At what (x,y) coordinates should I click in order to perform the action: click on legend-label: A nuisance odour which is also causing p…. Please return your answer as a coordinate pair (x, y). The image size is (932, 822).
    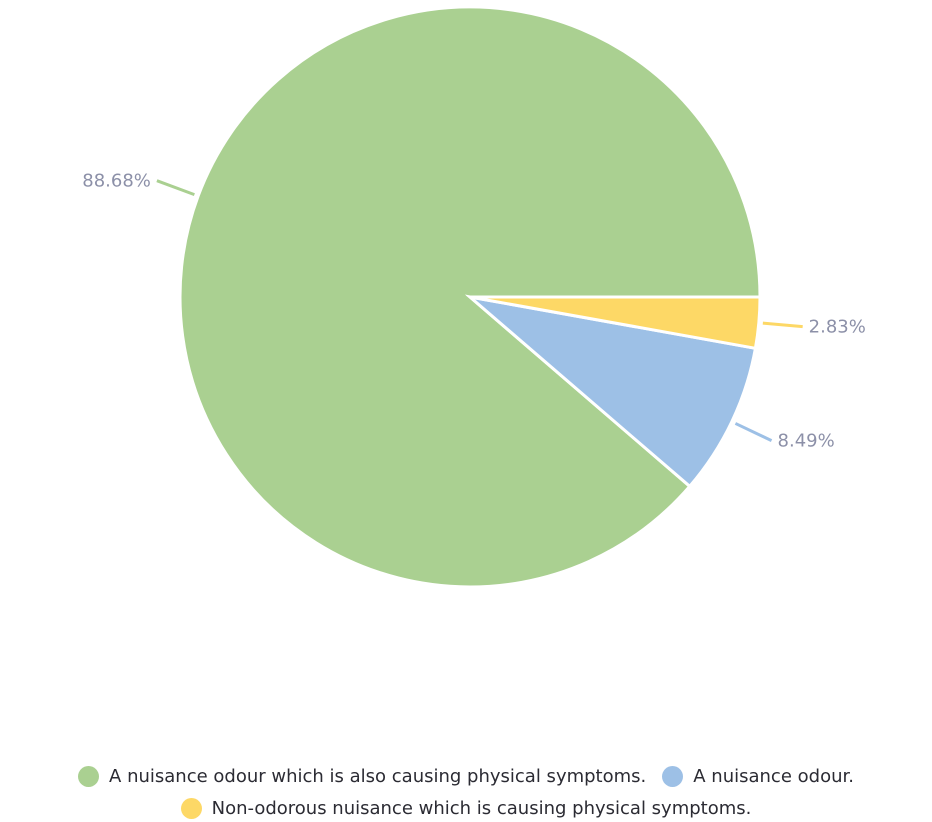
    Looking at the image, I should click on (378, 776).